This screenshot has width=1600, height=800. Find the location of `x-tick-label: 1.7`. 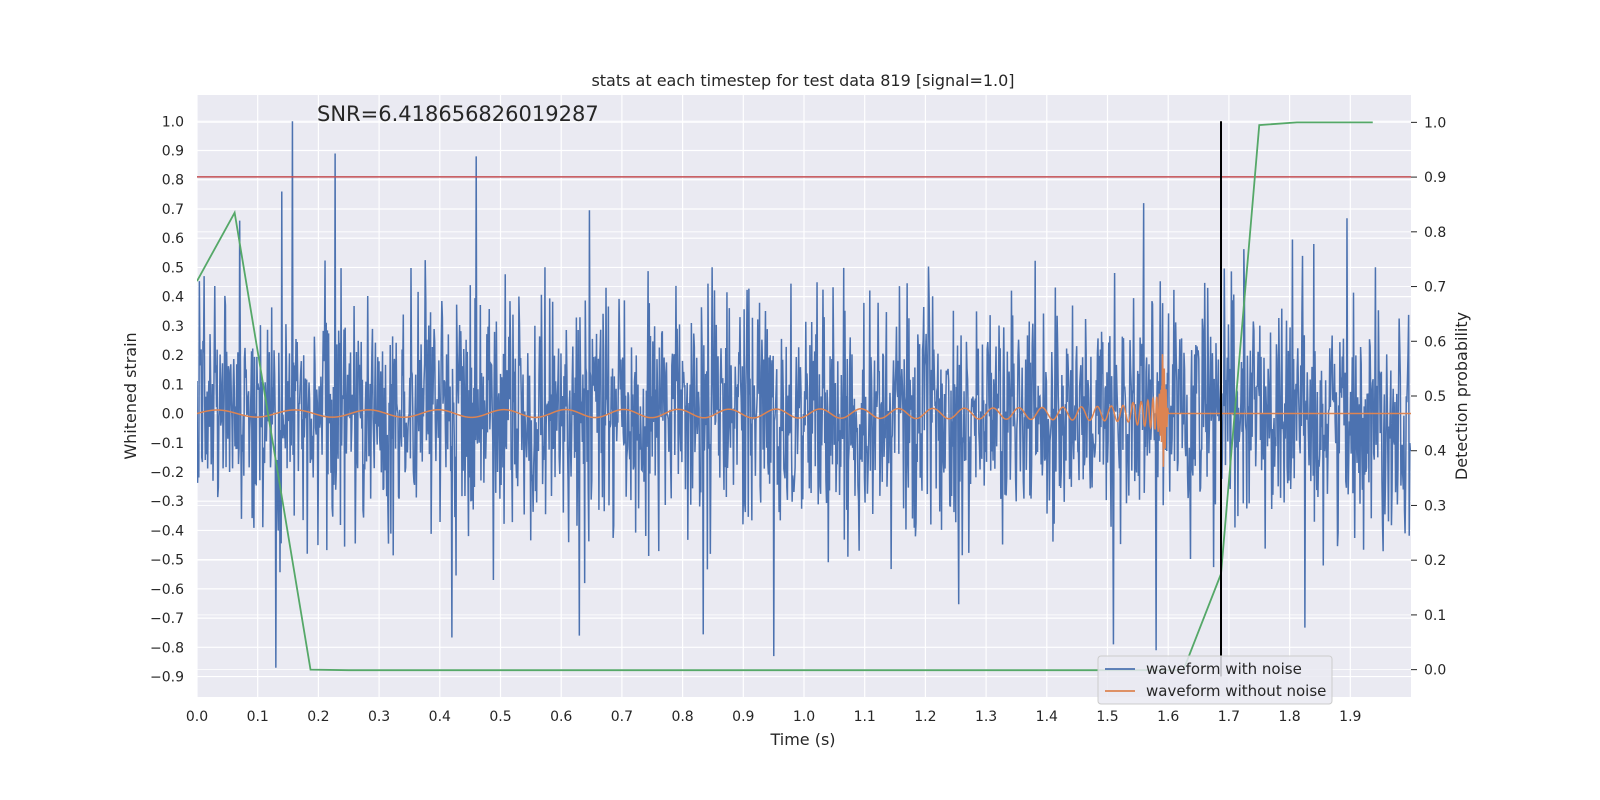

x-tick-label: 1.7 is located at coordinates (1229, 717).